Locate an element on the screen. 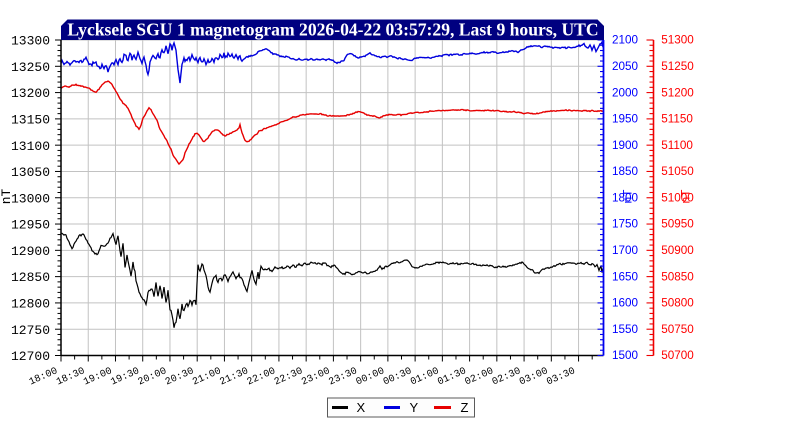  svg-text: 1600 is located at coordinates (625, 303).